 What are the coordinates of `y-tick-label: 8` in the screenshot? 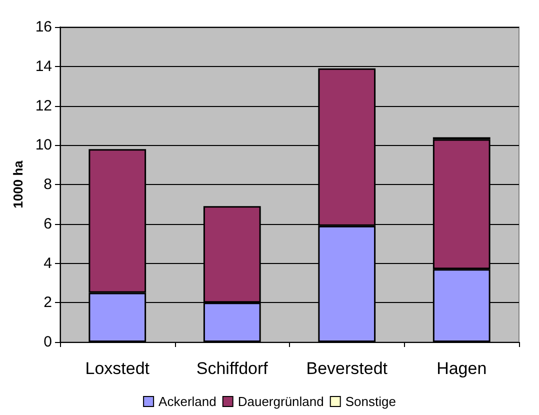 It's located at (48, 184).